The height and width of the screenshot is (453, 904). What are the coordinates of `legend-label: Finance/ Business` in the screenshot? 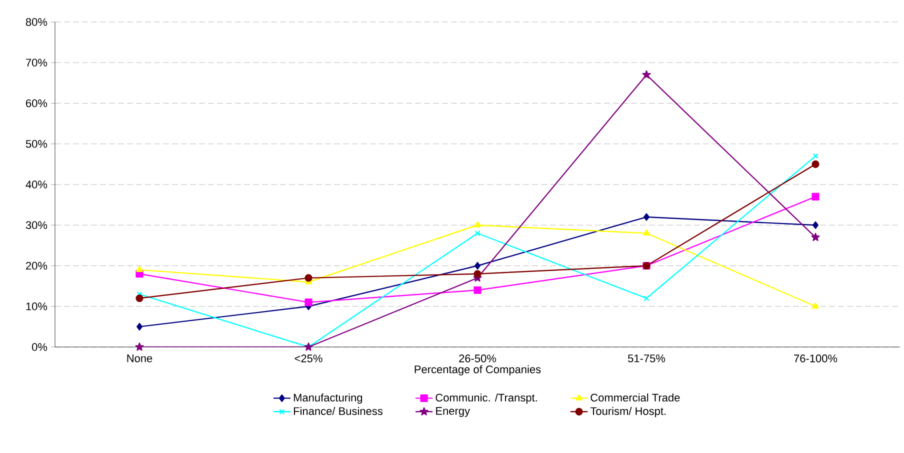 It's located at (338, 411).